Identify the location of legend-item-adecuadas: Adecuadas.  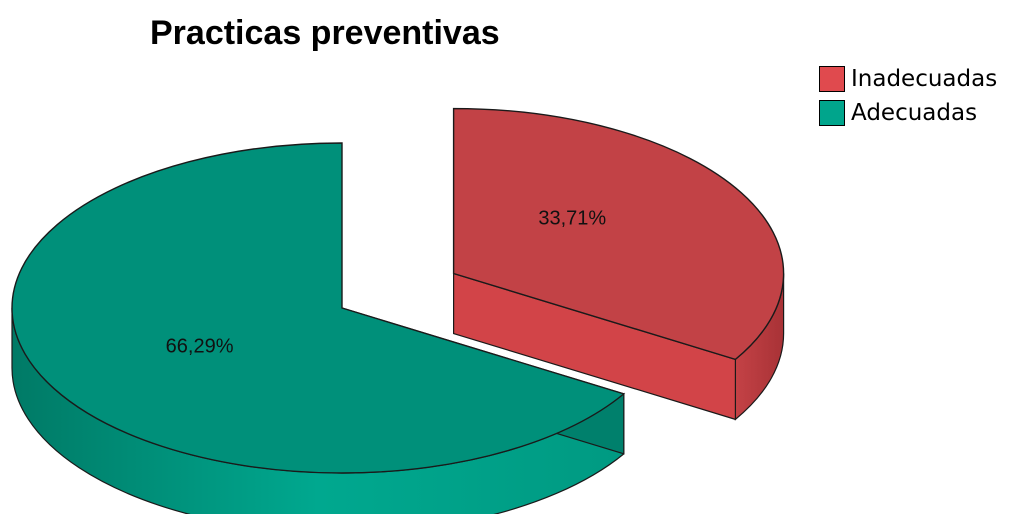
(908, 113).